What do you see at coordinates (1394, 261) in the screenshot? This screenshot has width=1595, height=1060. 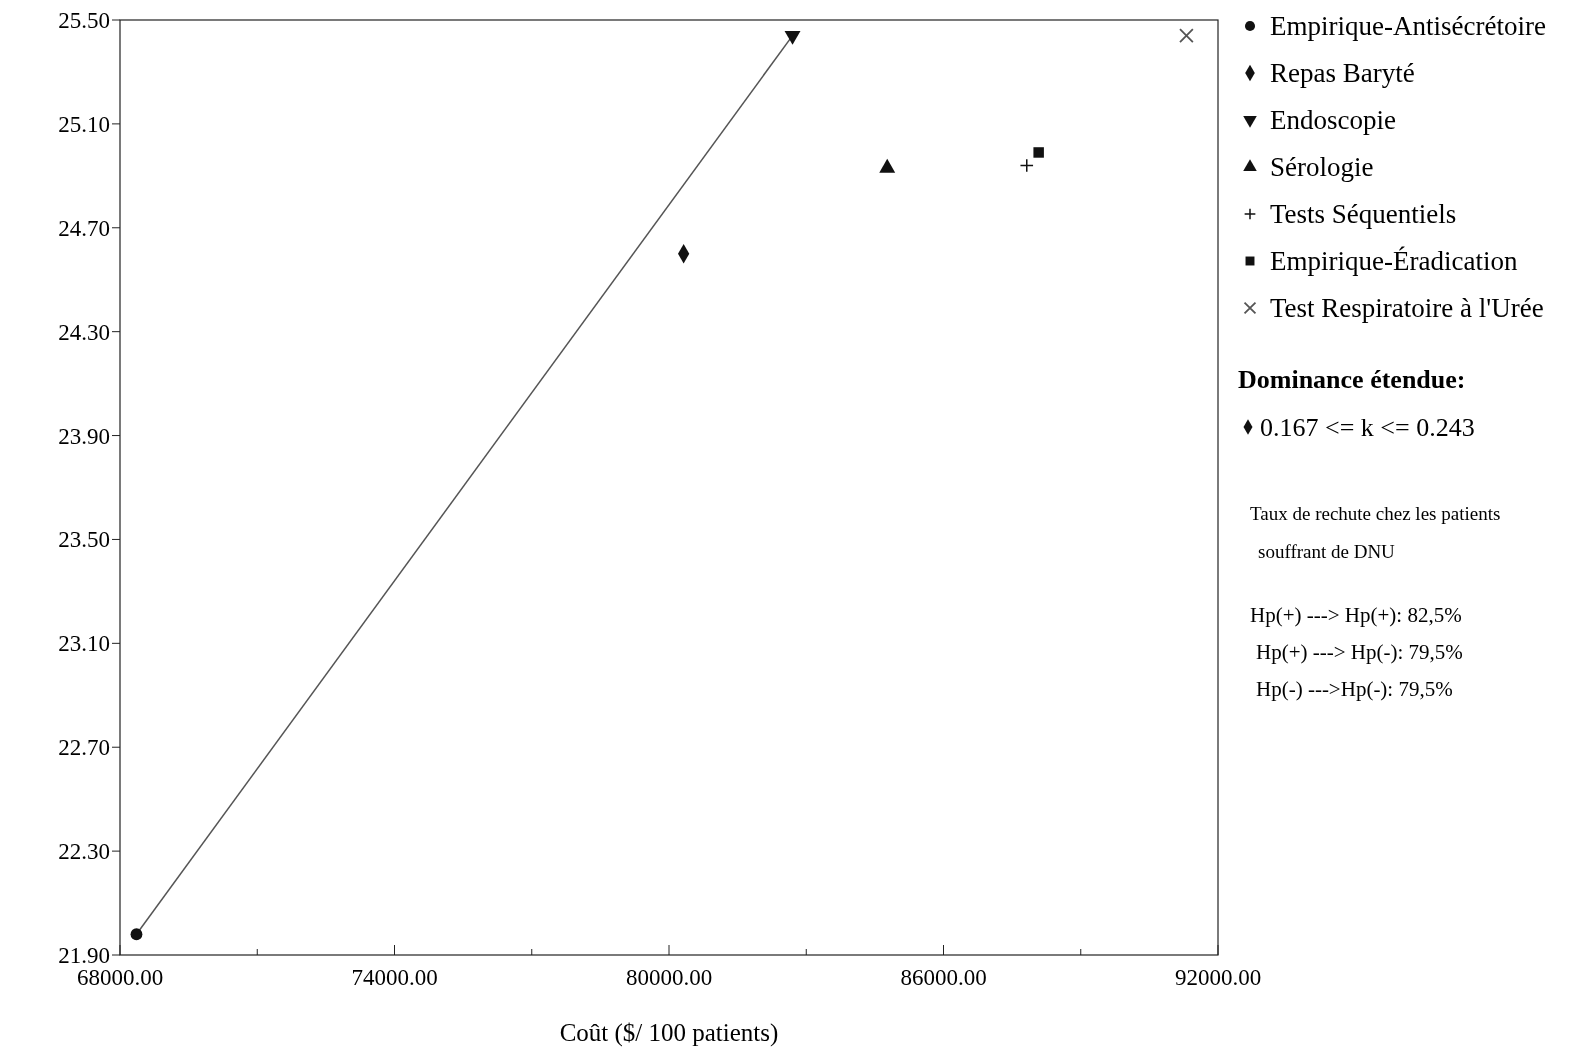 I see `legend-label: Empirique-Éradication` at bounding box center [1394, 261].